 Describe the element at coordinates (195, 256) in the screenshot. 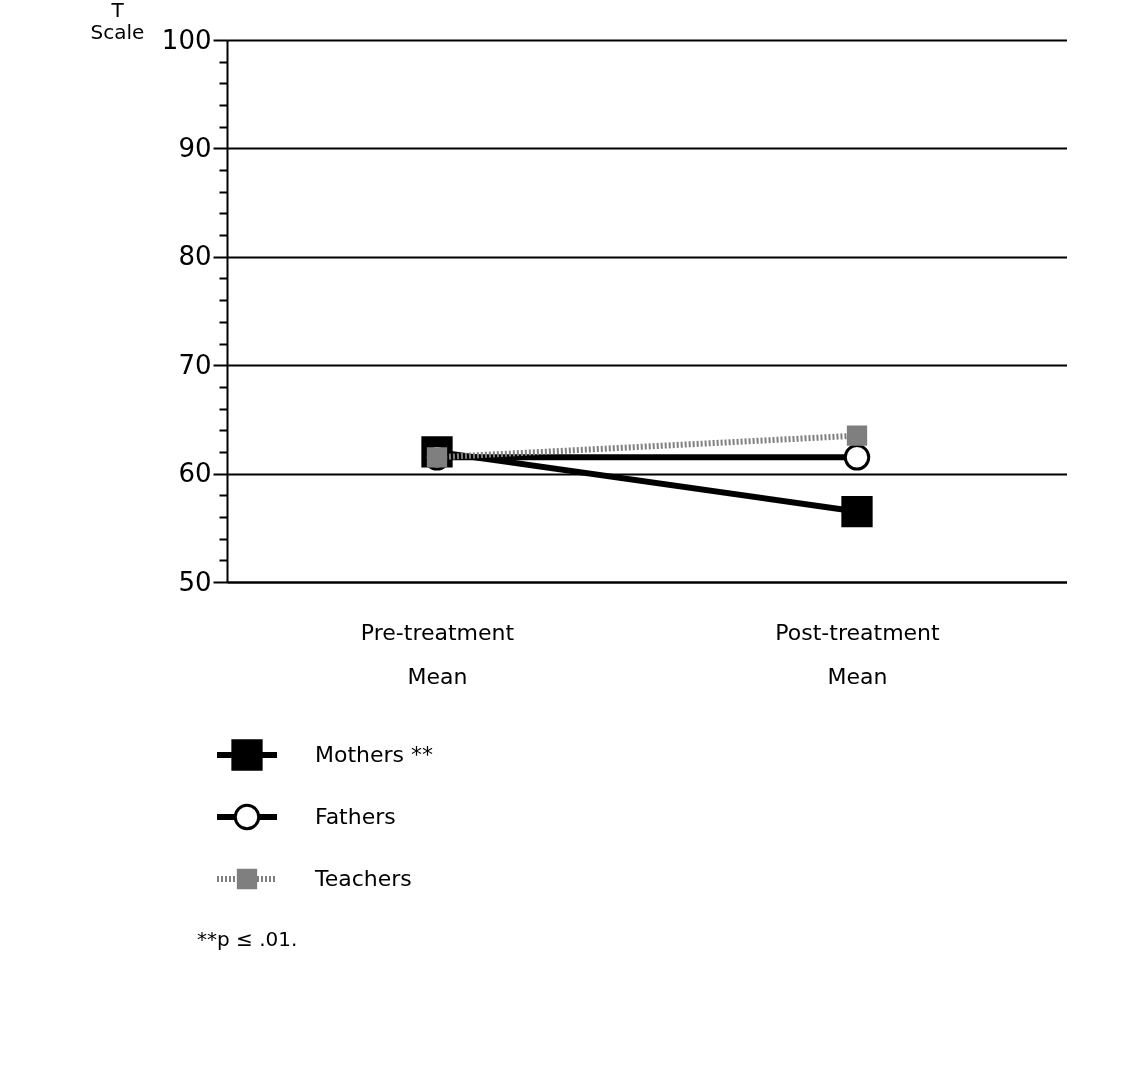

I see `y-tick-label: 80` at that location.